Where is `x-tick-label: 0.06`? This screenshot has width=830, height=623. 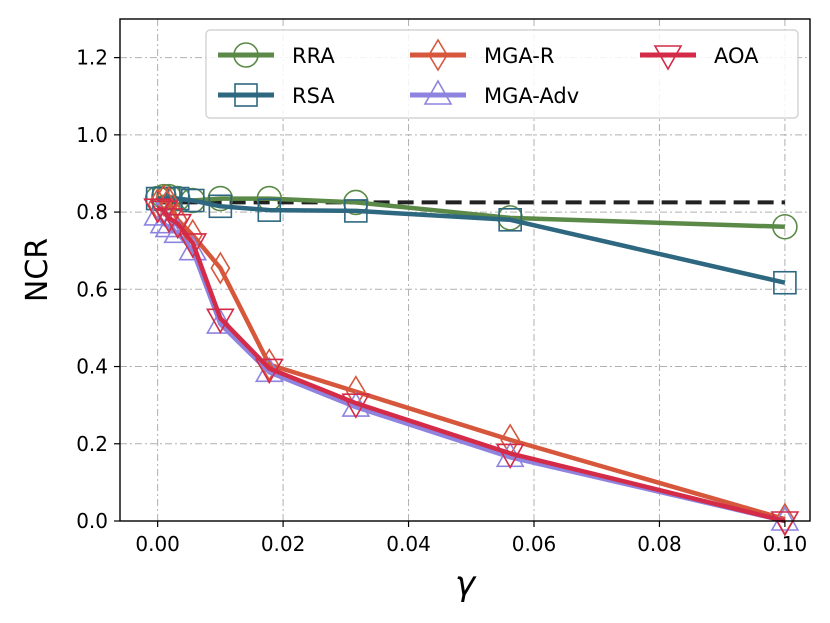
x-tick-label: 0.06 is located at coordinates (534, 544).